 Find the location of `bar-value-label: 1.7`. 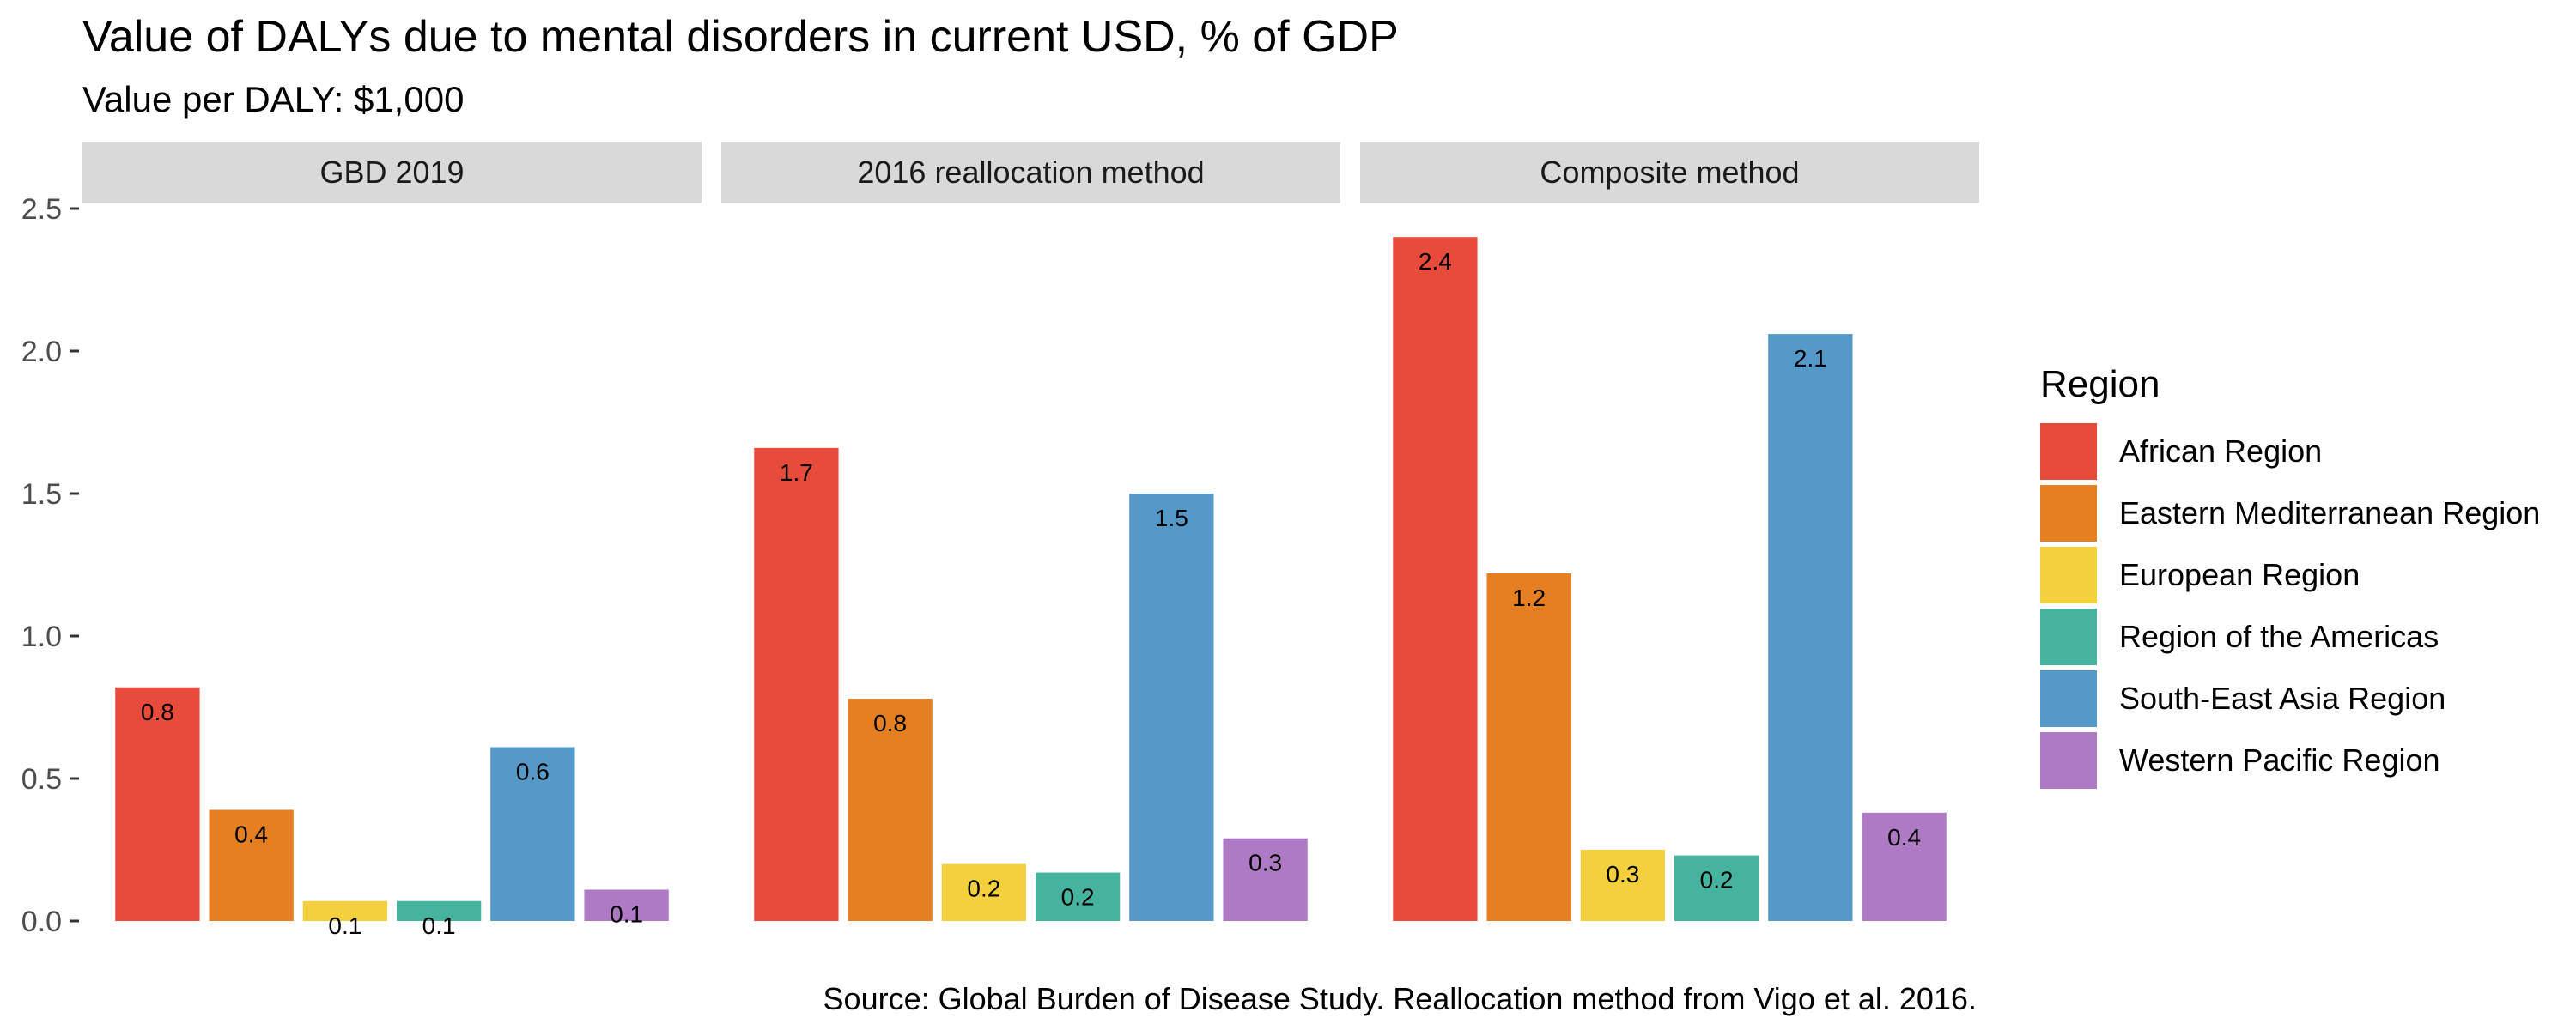

bar-value-label: 1.7 is located at coordinates (797, 472).